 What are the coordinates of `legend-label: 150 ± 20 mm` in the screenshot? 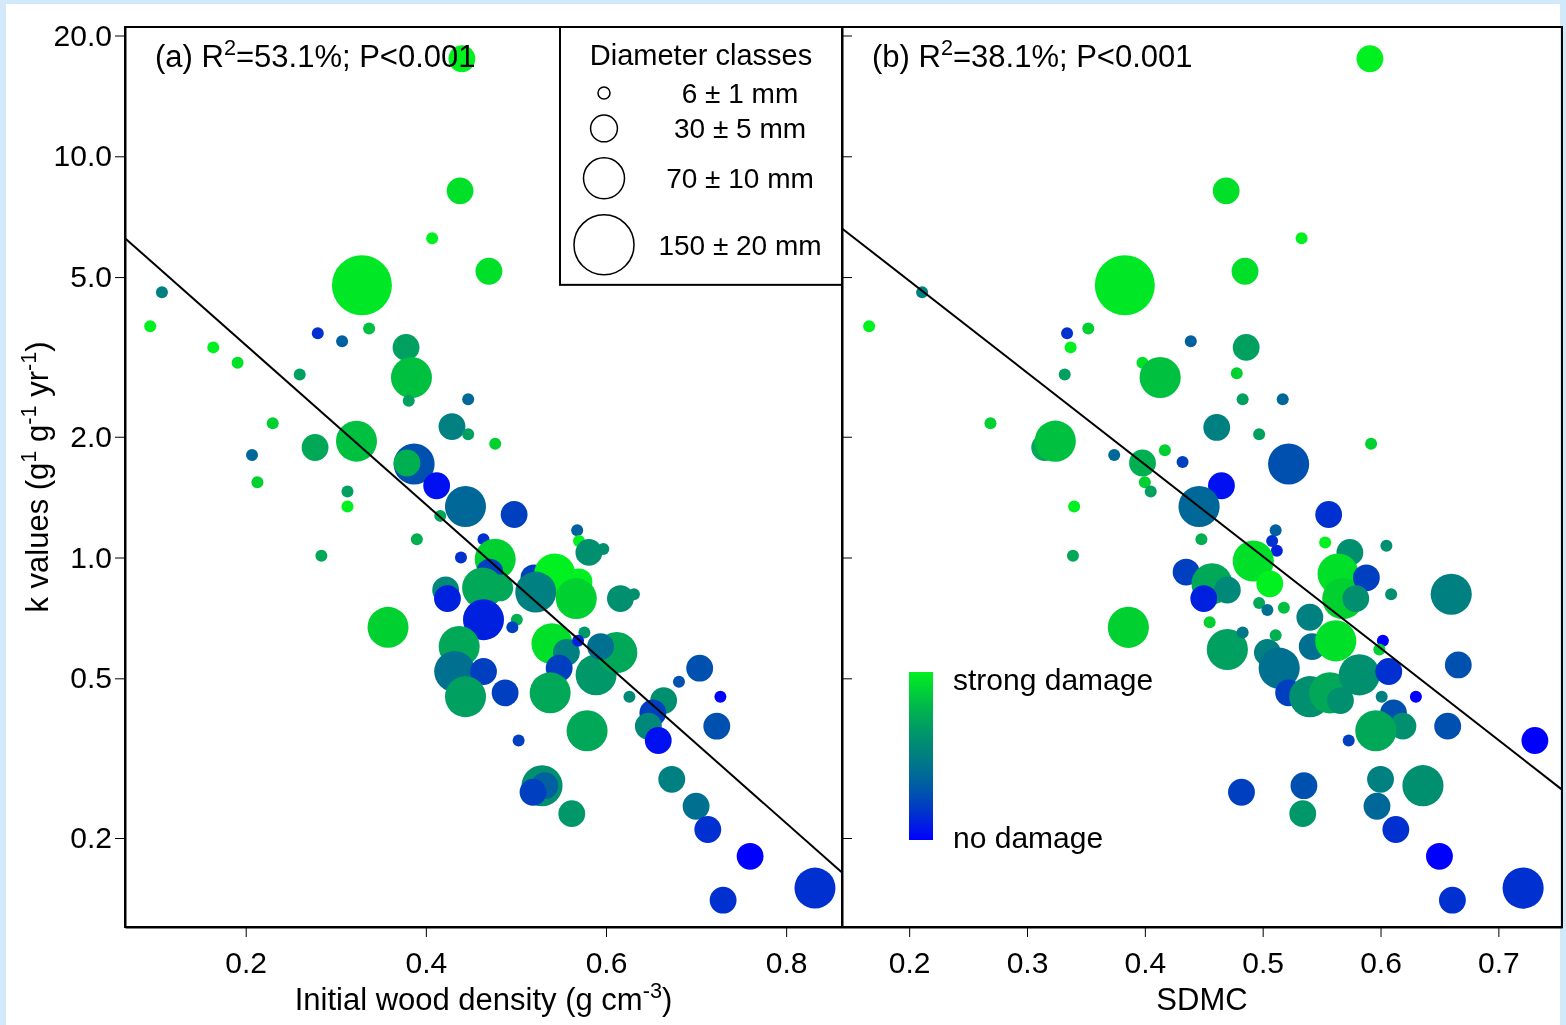 It's located at (740, 245).